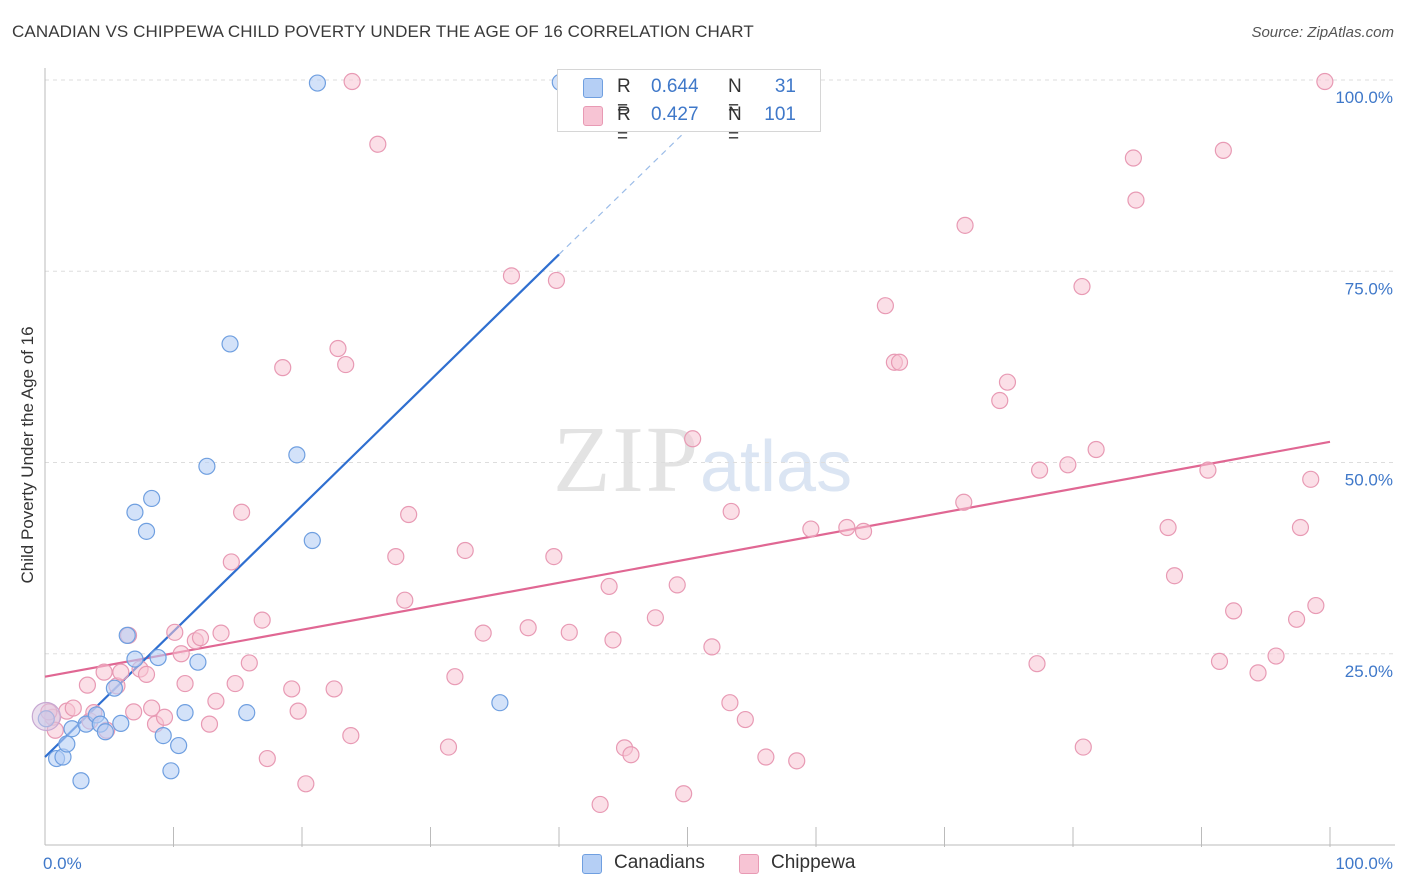 The height and width of the screenshot is (892, 1406). I want to click on stats-legend: R = 0.644 N = 31 R = 0.427 N = 101, so click(689, 108).